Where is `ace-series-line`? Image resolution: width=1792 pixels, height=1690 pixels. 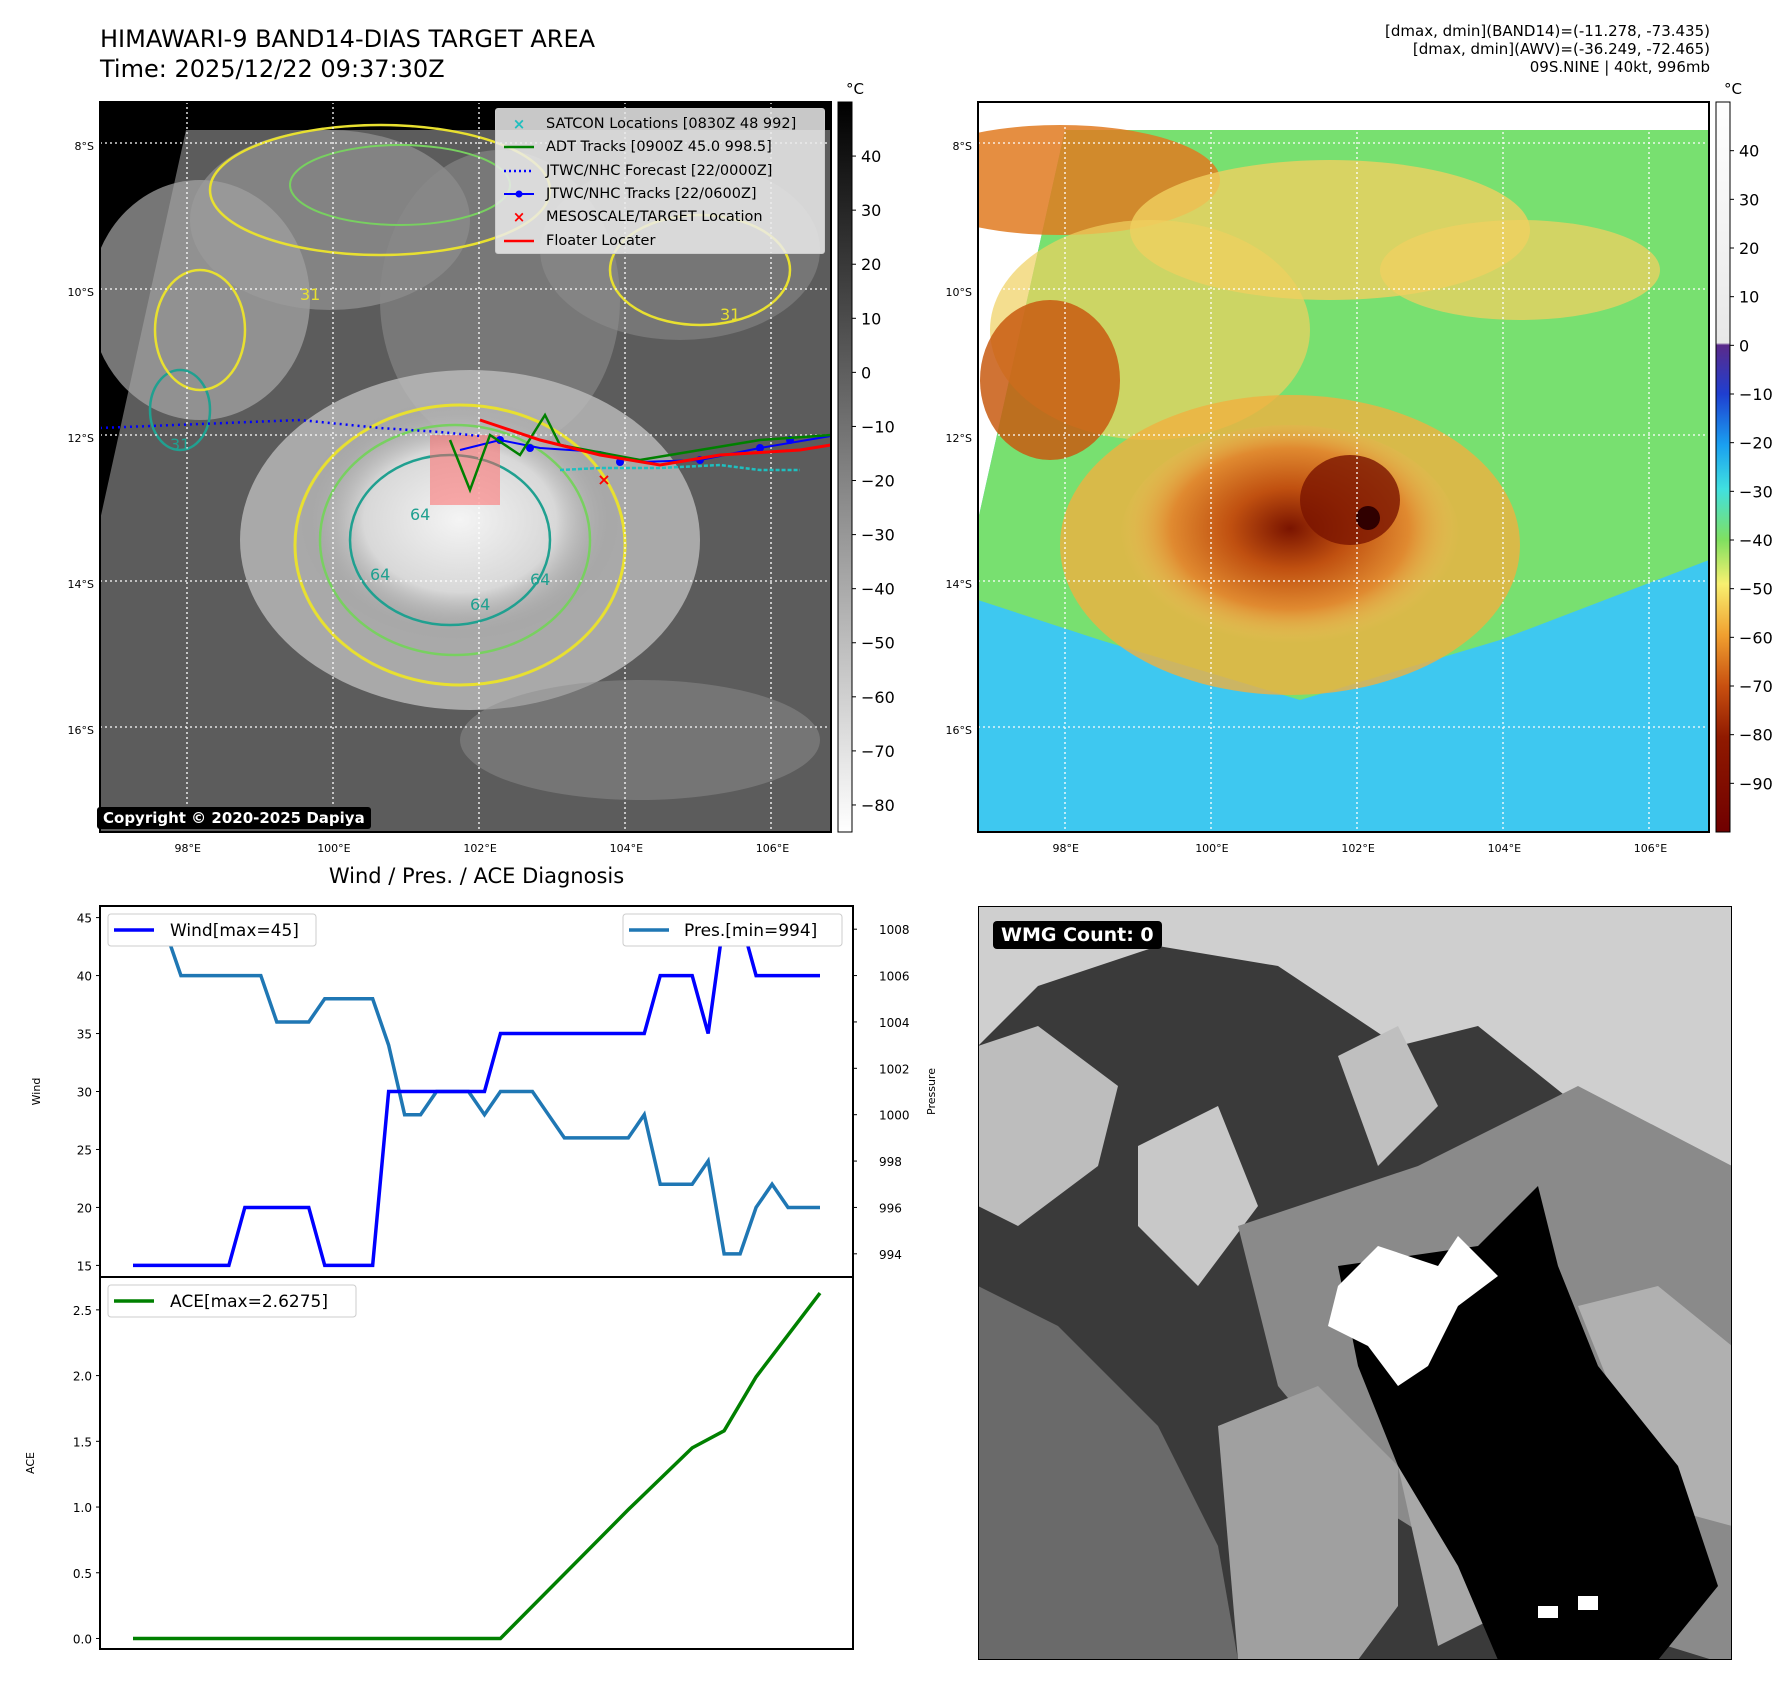 ace-series-line is located at coordinates (477, 1466).